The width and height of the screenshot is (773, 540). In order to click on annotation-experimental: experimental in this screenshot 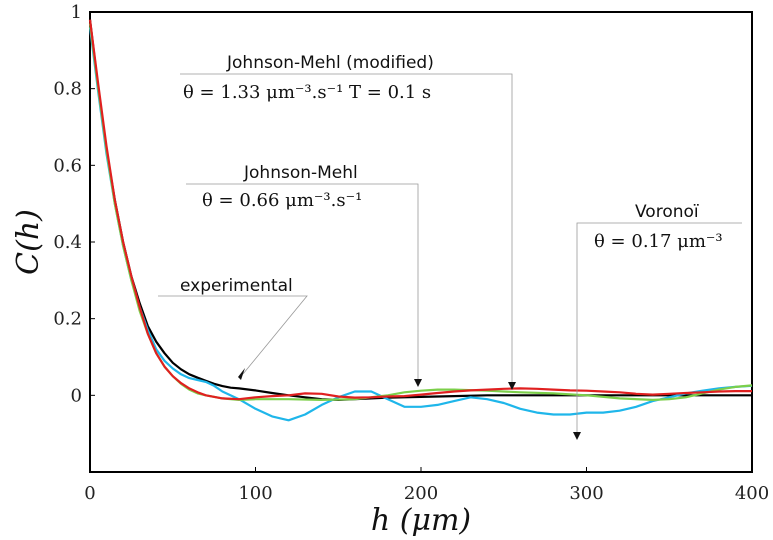, I will do `click(233, 328)`.